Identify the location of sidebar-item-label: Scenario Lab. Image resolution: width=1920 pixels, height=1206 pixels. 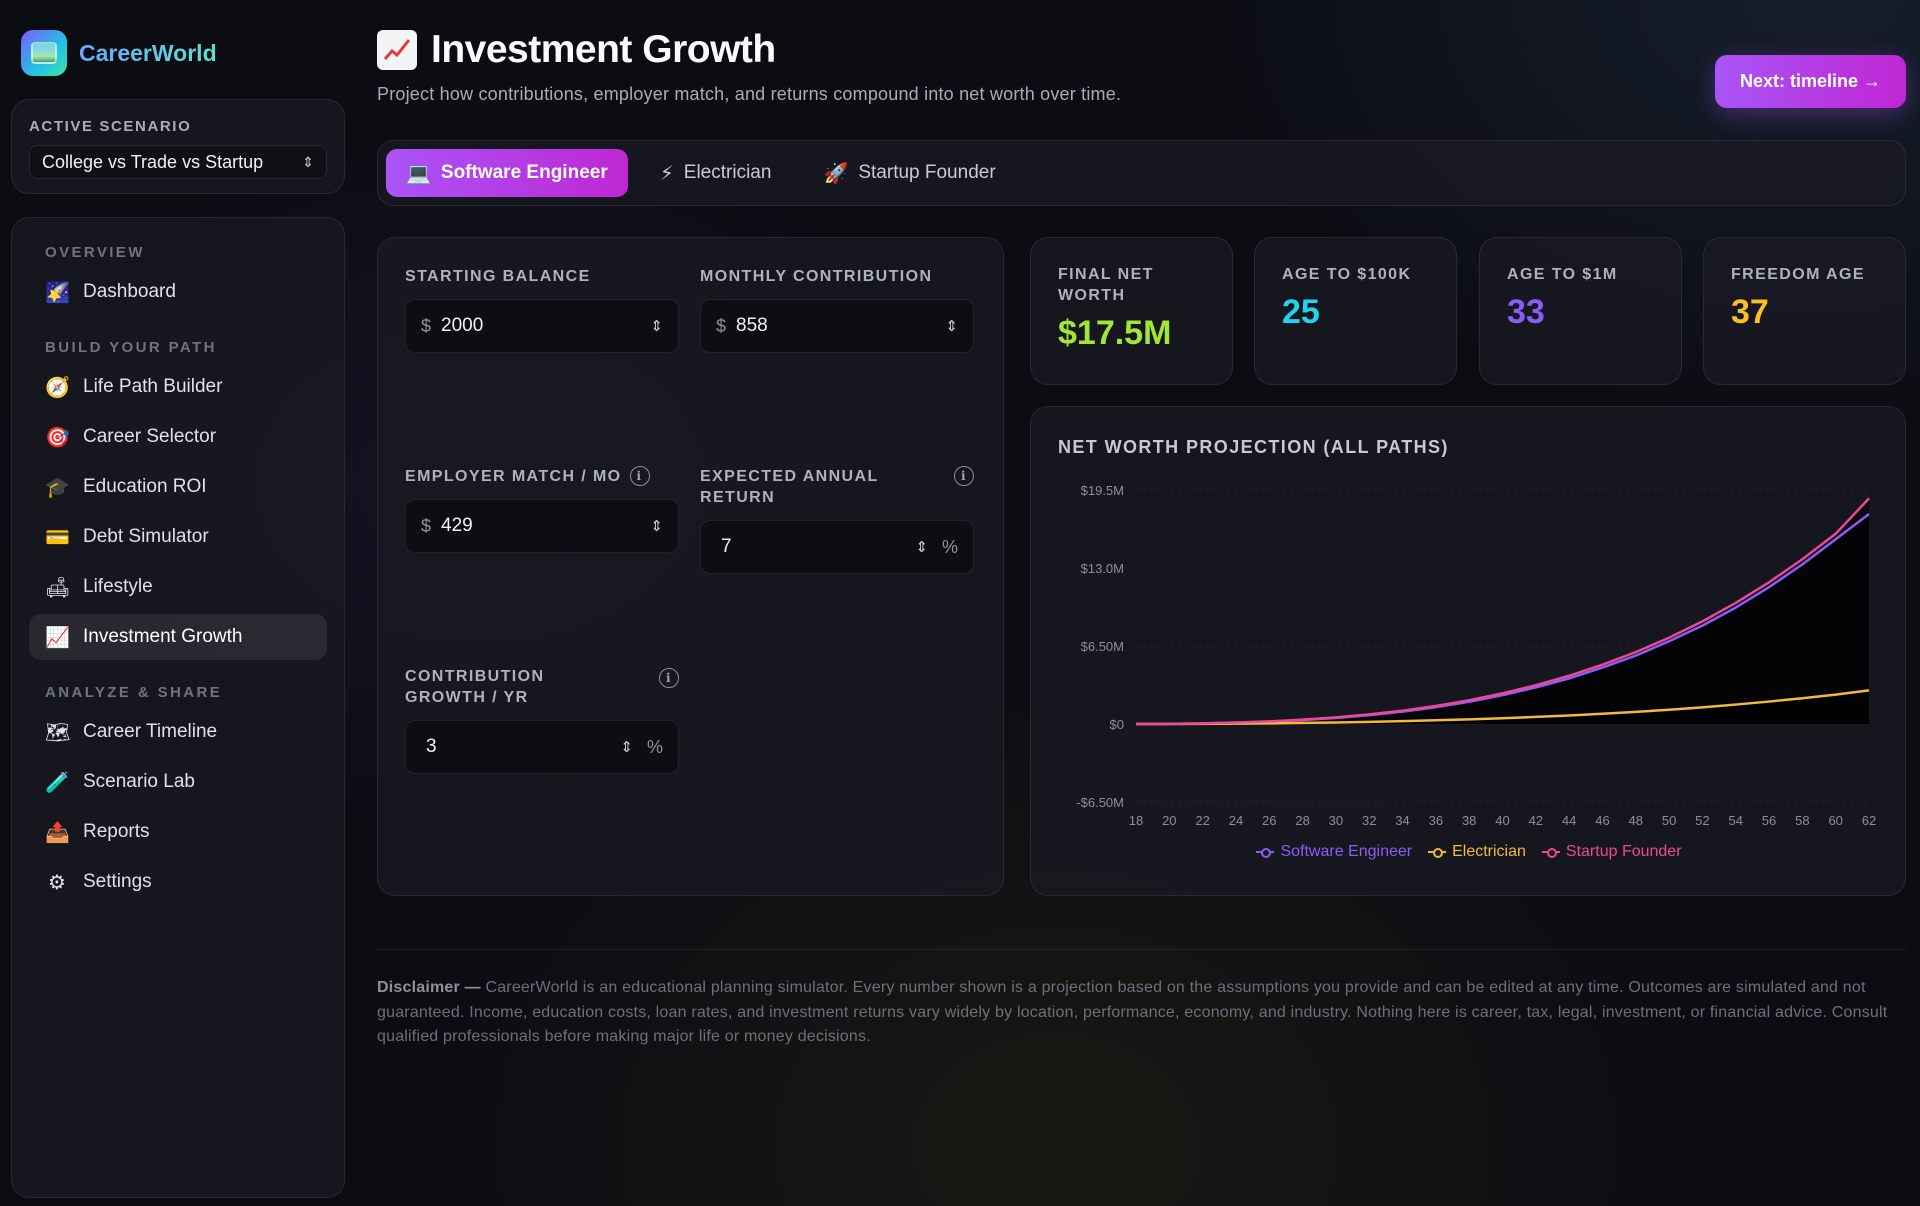
(139, 781).